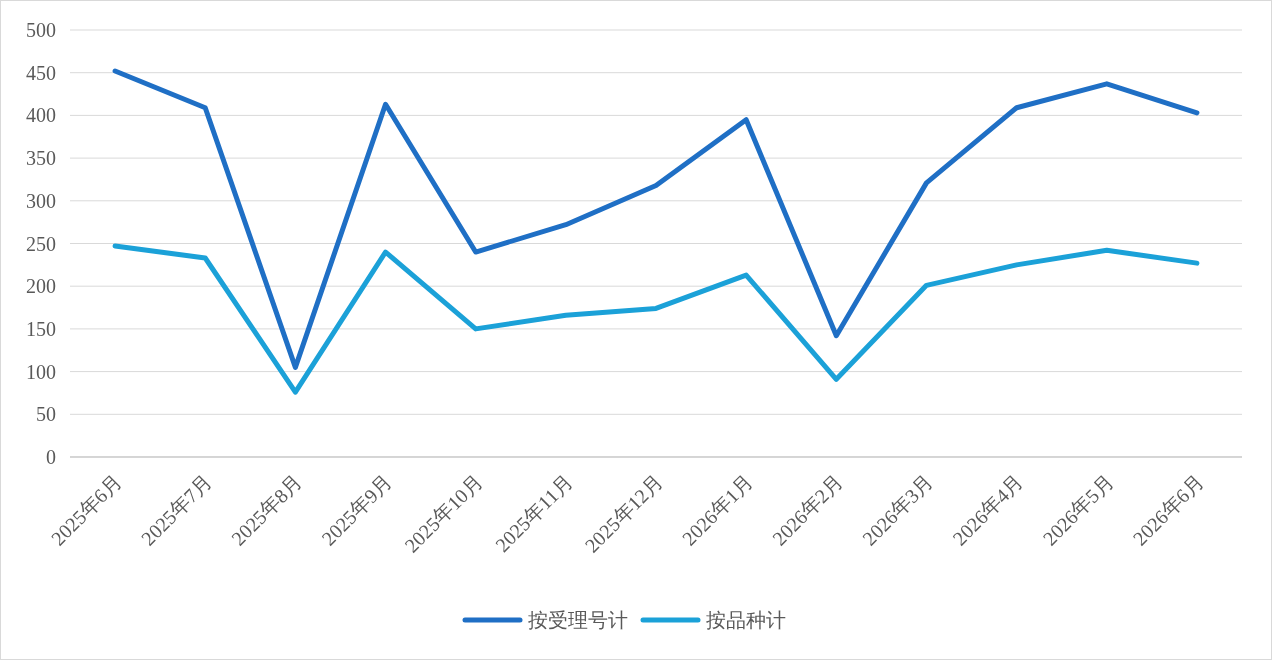 The image size is (1272, 660). Describe the element at coordinates (41, 30) in the screenshot. I see `y-tick-label: 500` at that location.